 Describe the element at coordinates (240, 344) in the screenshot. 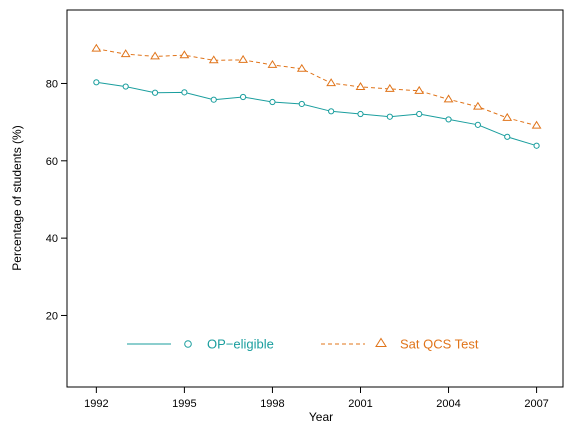

I see `legend-label-op-eligible: OP−eligible` at that location.